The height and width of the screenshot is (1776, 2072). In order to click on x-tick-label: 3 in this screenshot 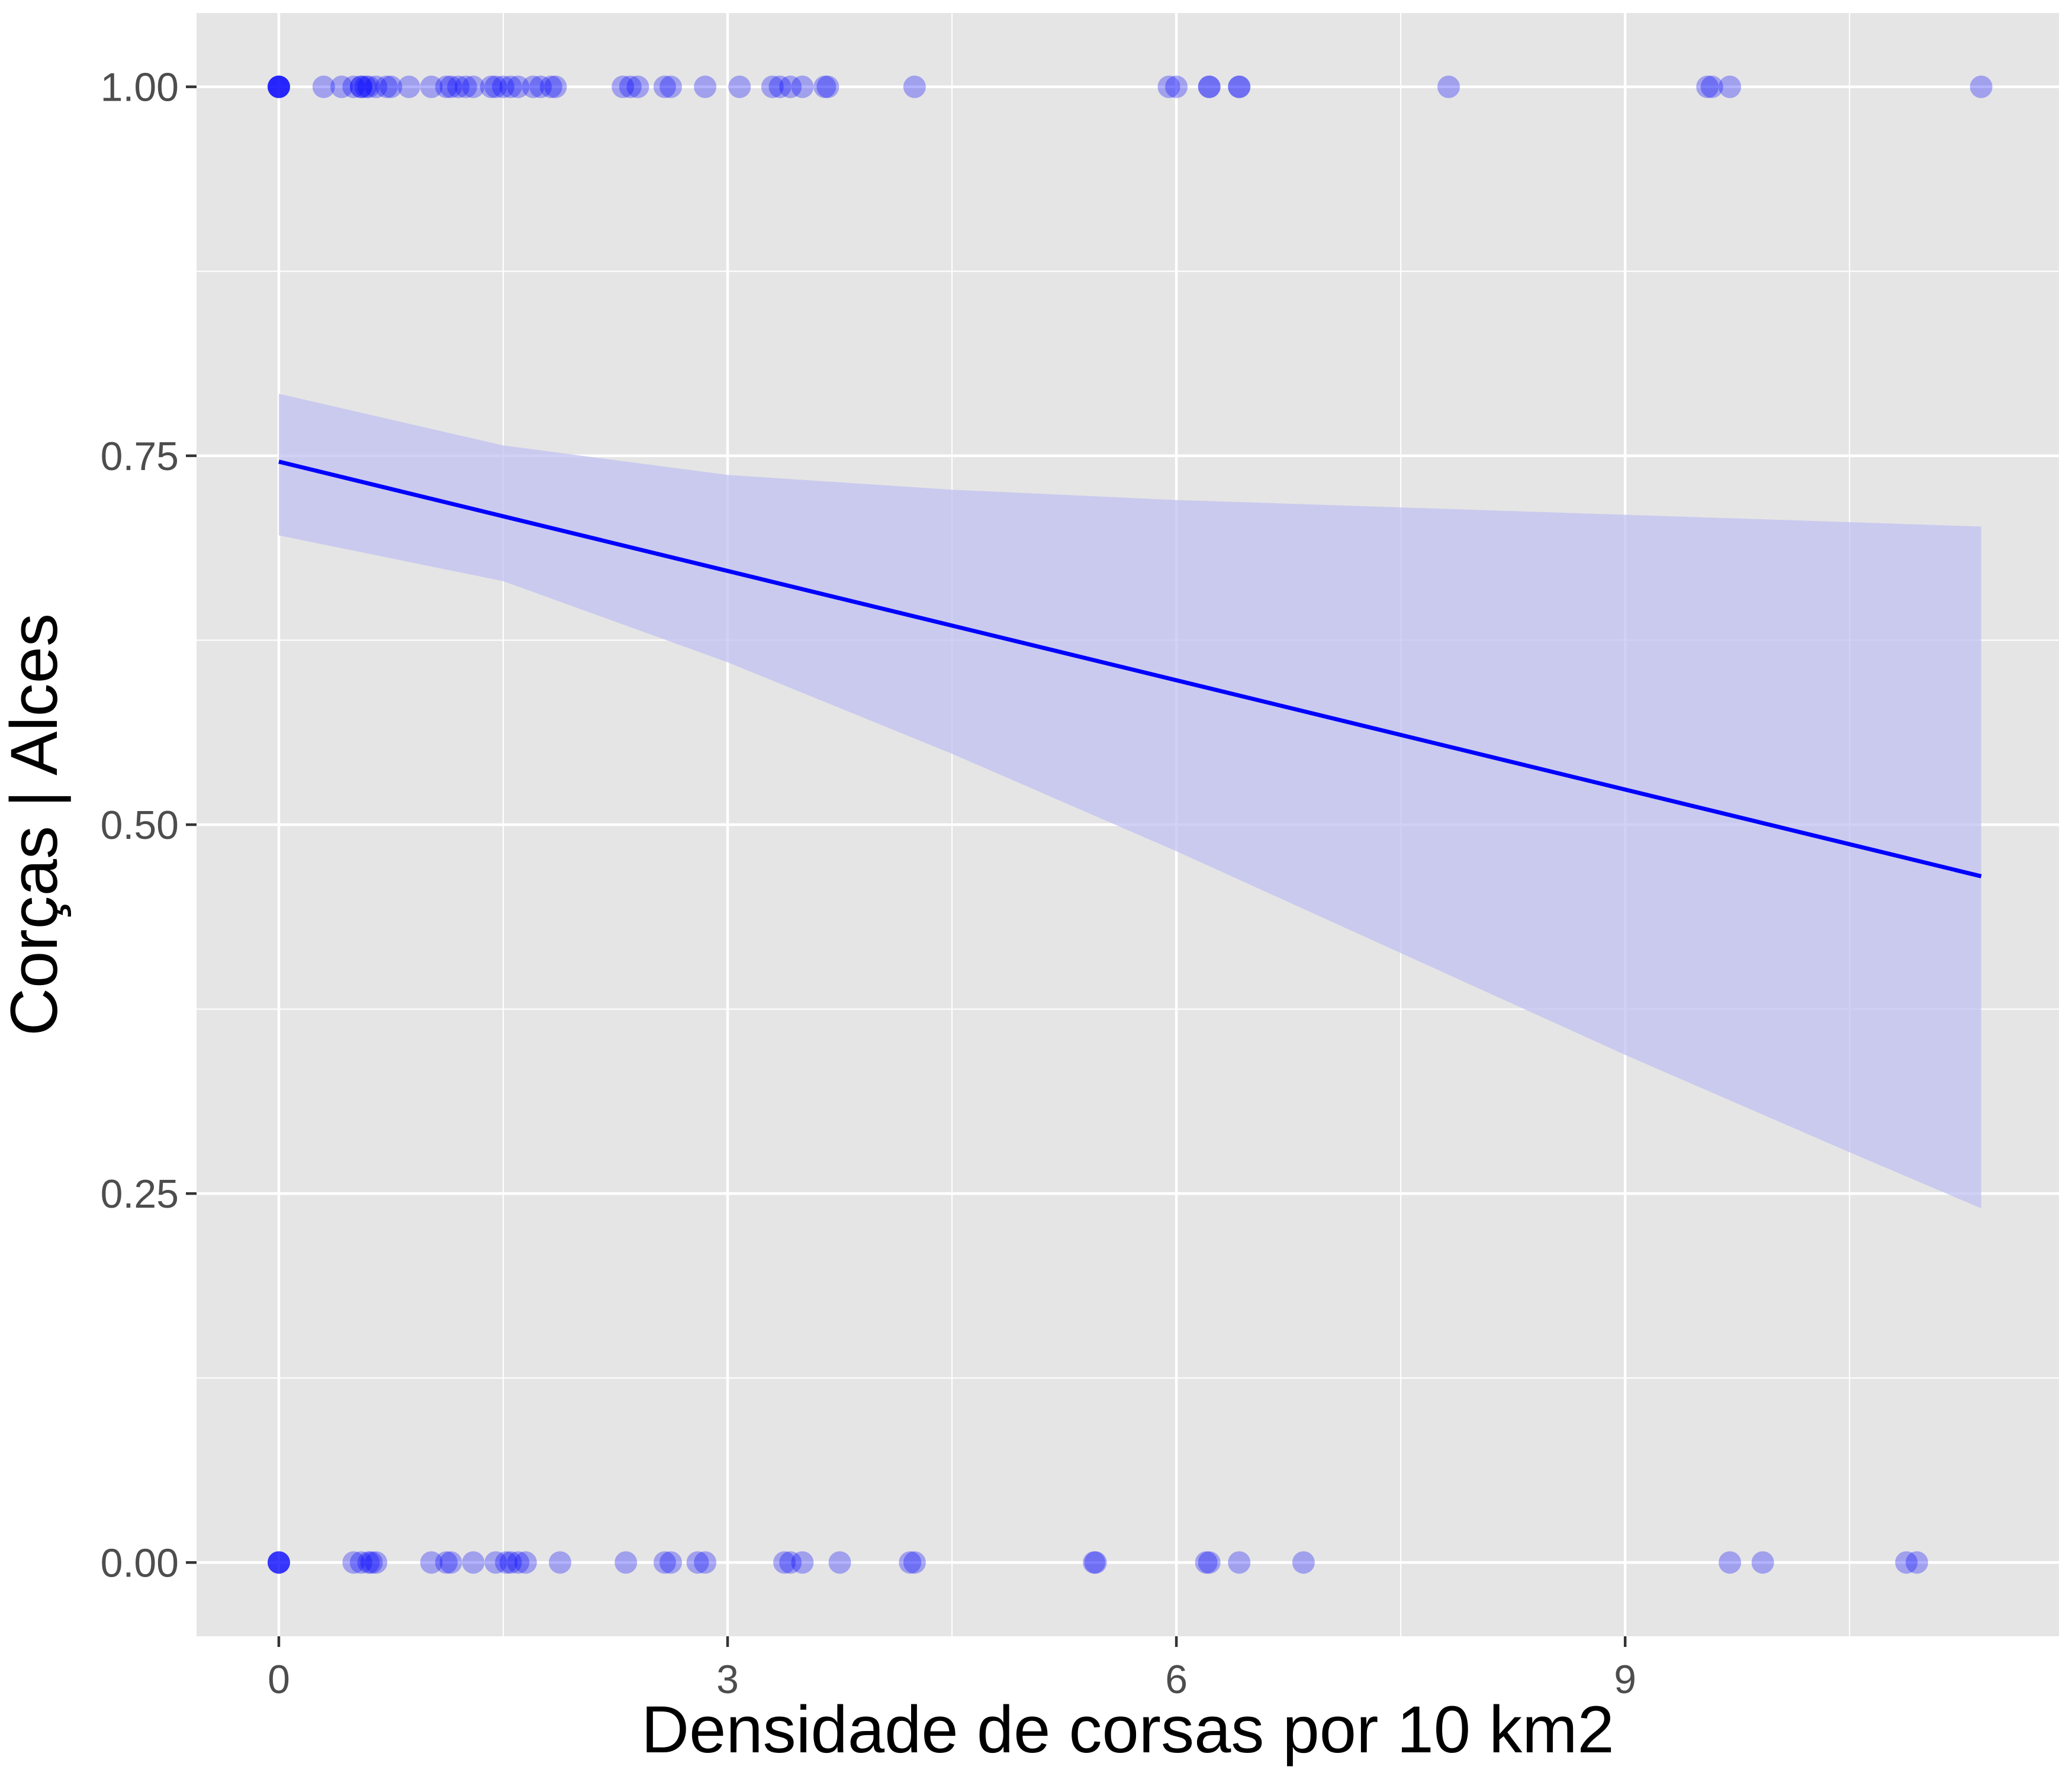, I will do `click(727, 1679)`.